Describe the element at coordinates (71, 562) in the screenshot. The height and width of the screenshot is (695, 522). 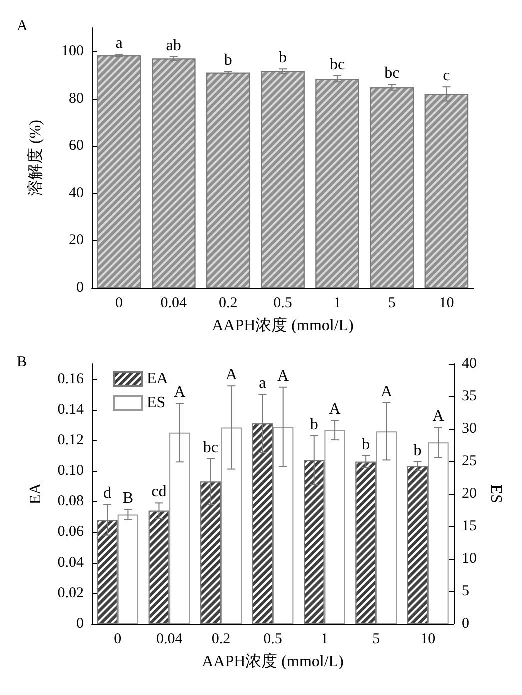
I see `y-tick-label: 0.04` at that location.